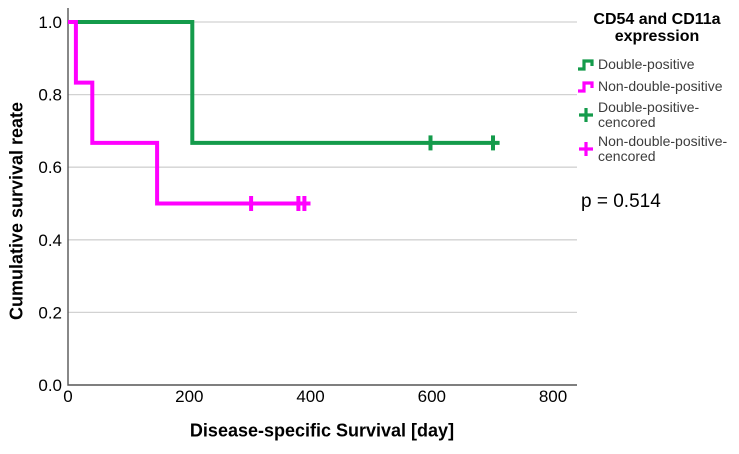 The image size is (739, 454). Describe the element at coordinates (189, 396) in the screenshot. I see `x-tick-label-200: 200` at that location.